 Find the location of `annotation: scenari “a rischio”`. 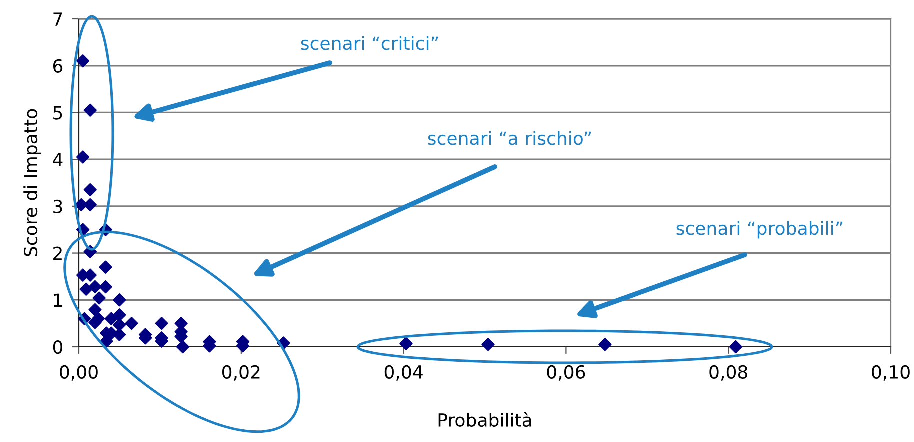

annotation: scenari “a rischio” is located at coordinates (510, 138).